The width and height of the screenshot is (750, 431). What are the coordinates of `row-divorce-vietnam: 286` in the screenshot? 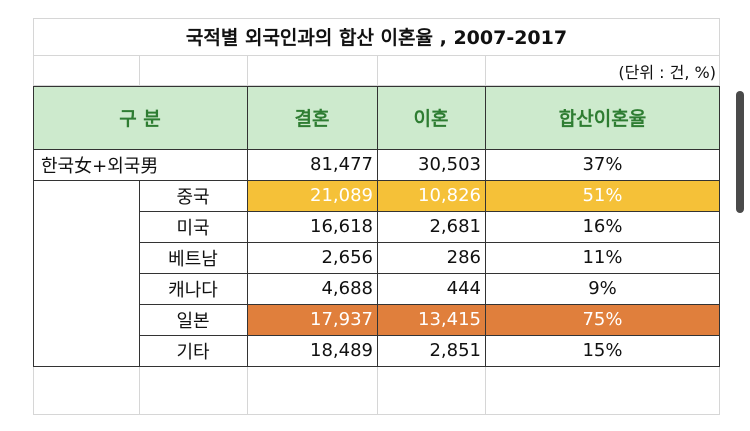 It's located at (463, 257).